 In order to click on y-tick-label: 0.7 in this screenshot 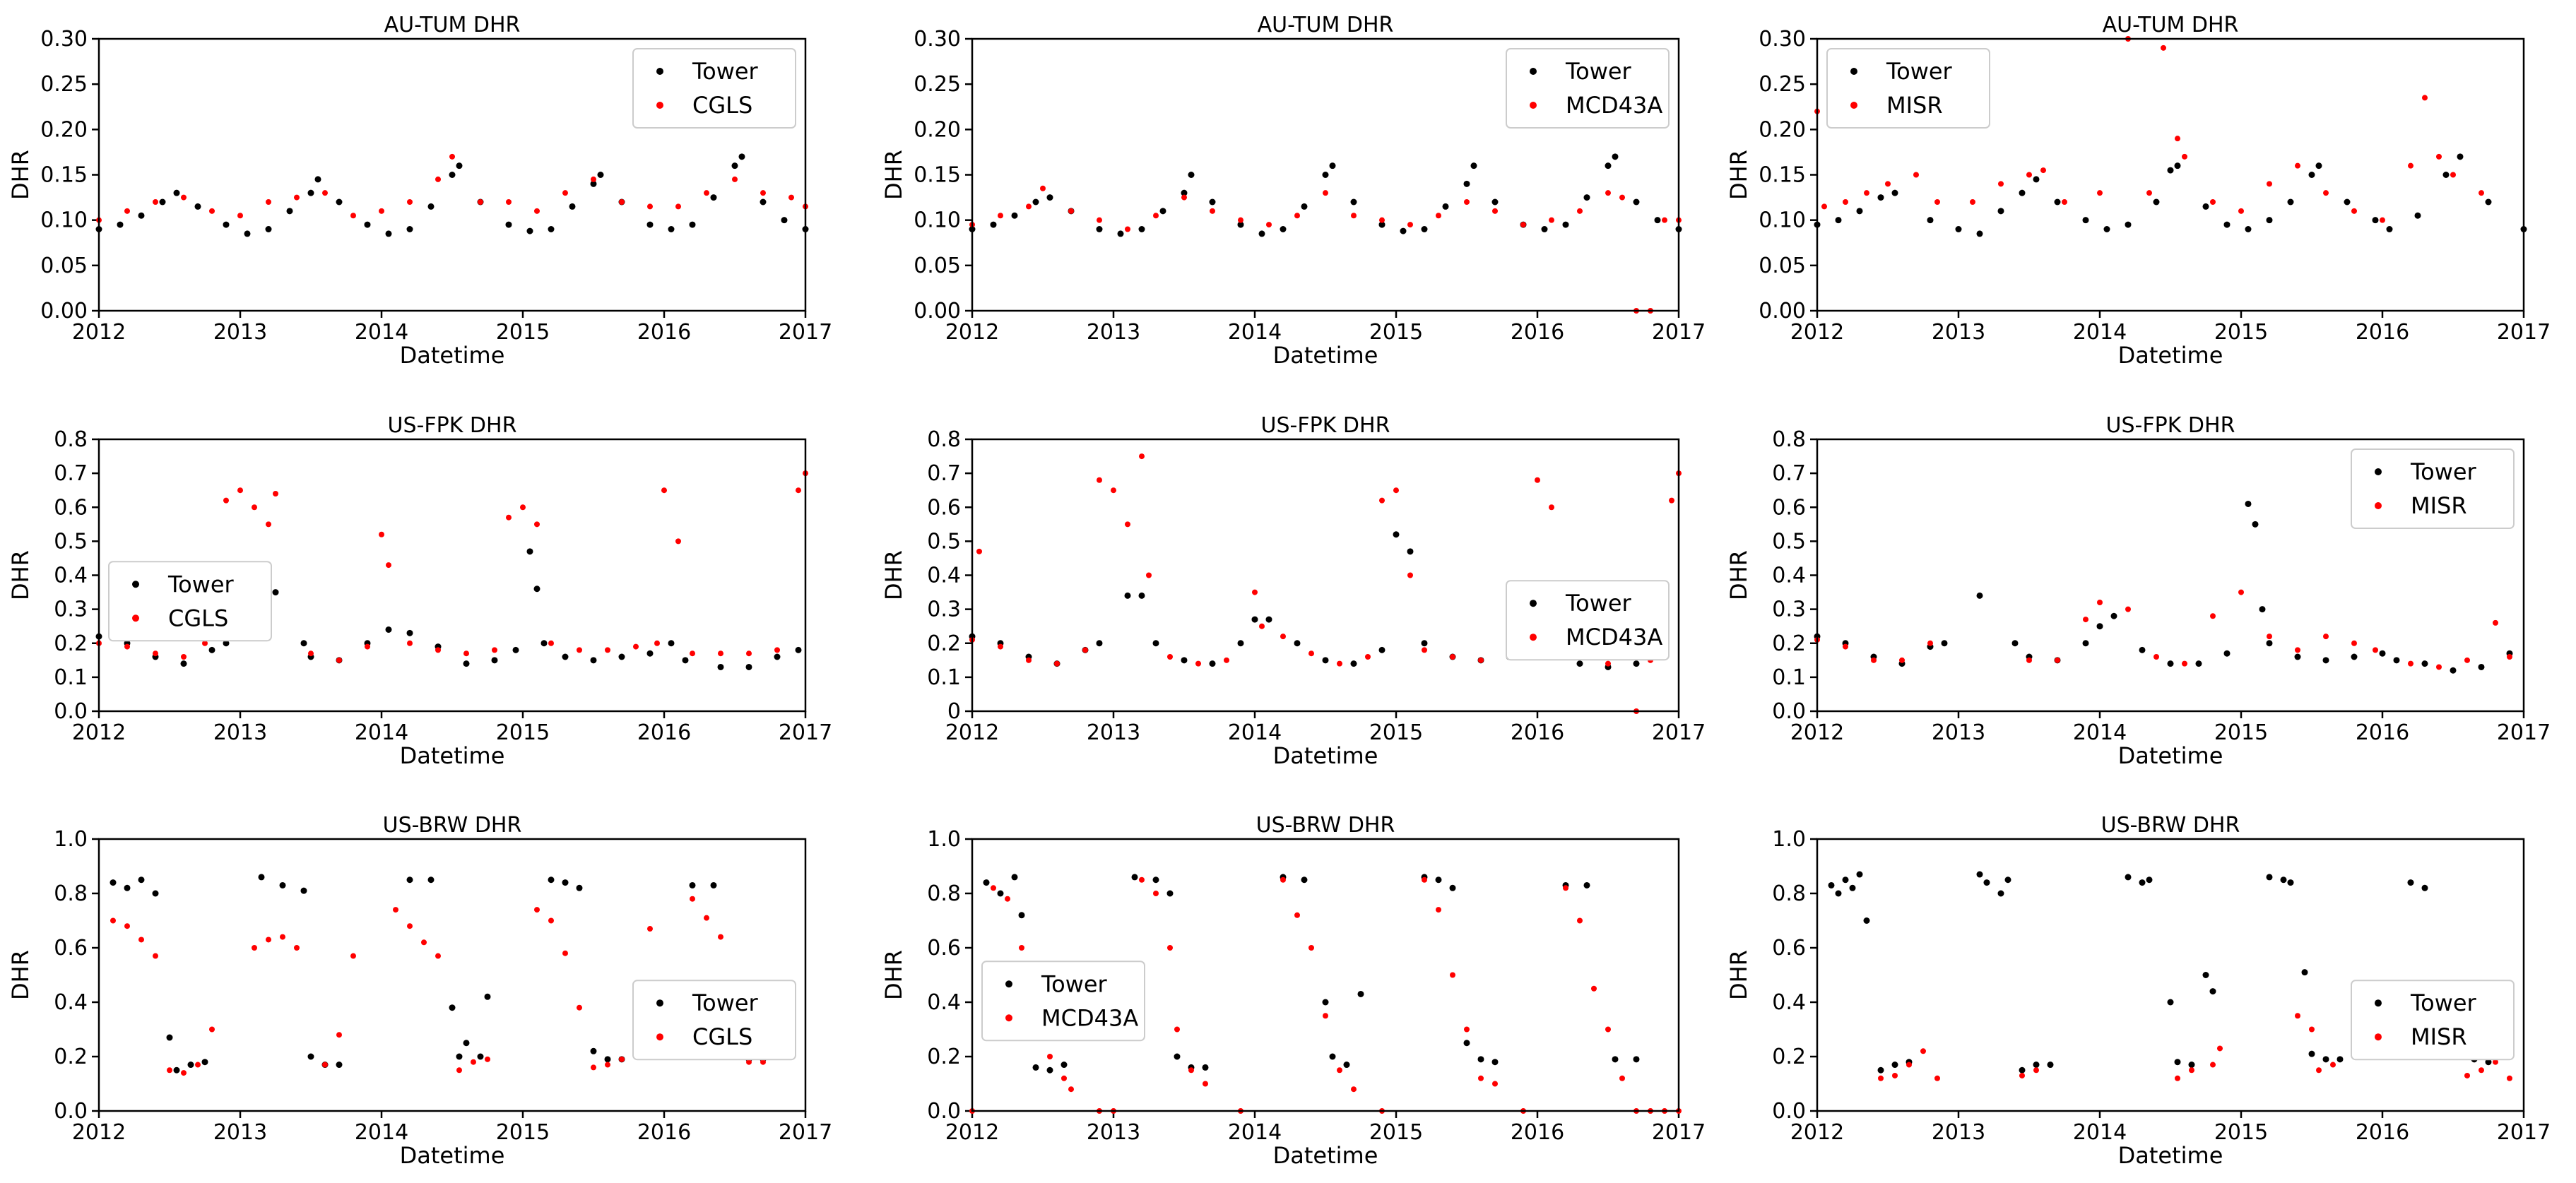, I will do `click(71, 473)`.